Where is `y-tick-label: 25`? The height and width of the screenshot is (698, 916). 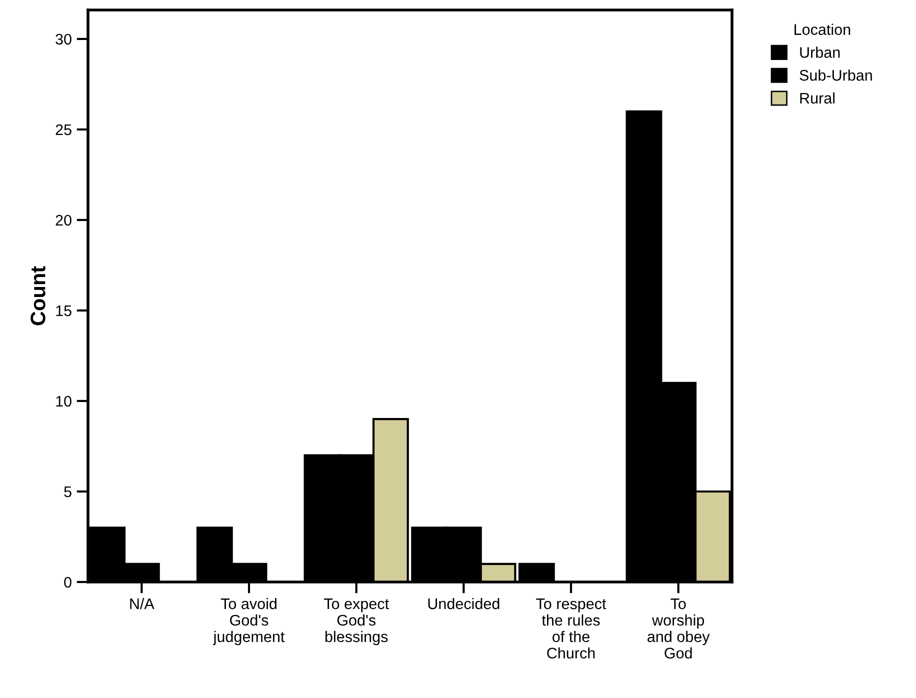 y-tick-label: 25 is located at coordinates (64, 130).